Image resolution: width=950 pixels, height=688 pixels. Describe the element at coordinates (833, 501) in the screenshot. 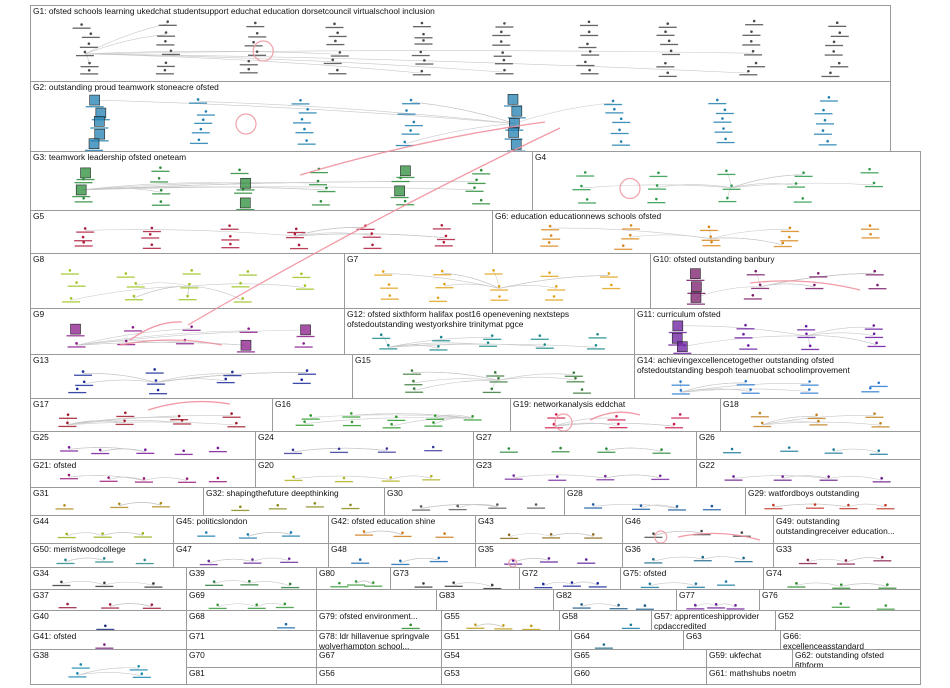

I see `group-g29: G29: watfordboys outstanding` at that location.